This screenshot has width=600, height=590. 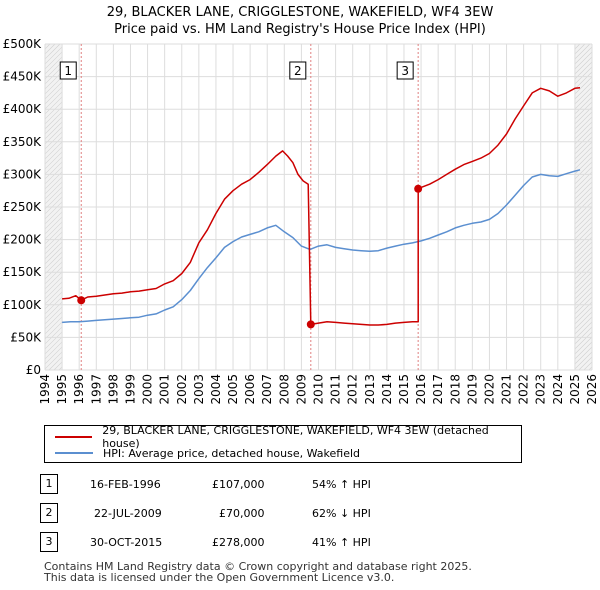 I want to click on x-tick-label: 2006, so click(x=250, y=389).